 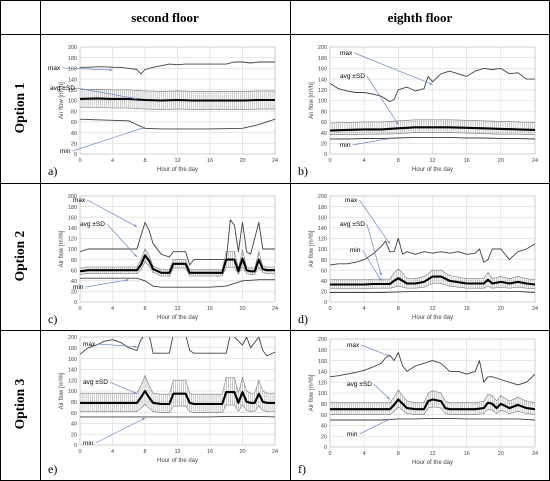 What do you see at coordinates (177, 90) in the screenshot?
I see `series-line-upper` at bounding box center [177, 90].